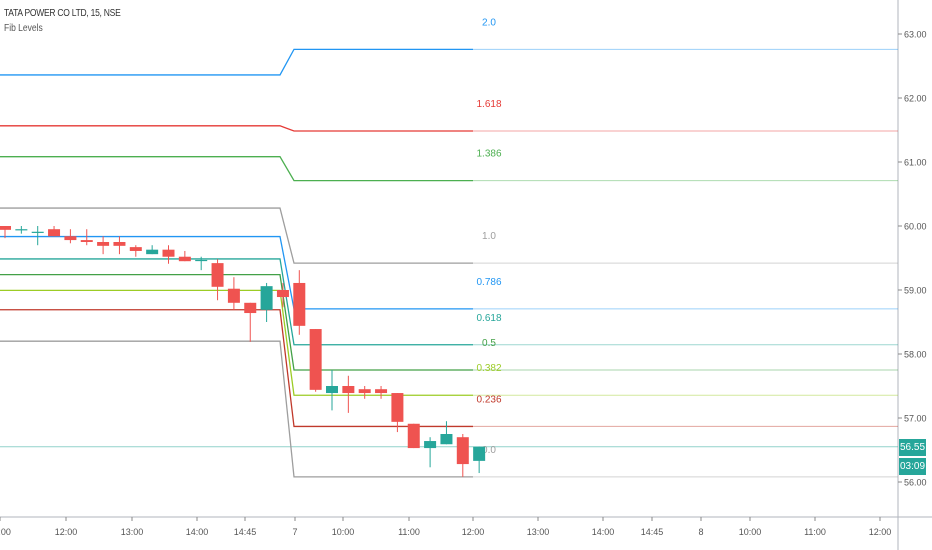 The width and height of the screenshot is (932, 550). I want to click on fib-level-label: 1.386, so click(488, 154).